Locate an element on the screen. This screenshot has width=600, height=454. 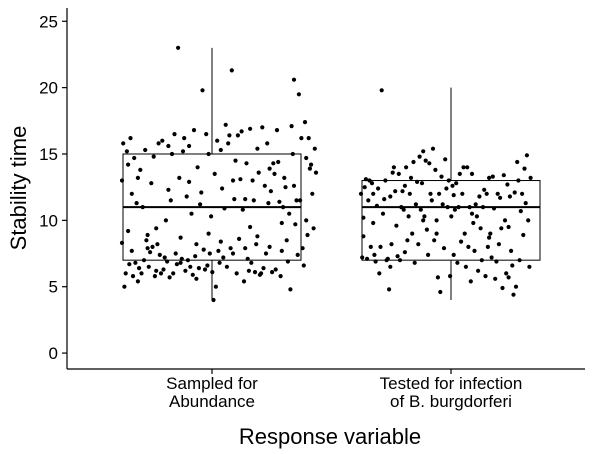
y-tick-label: 25 is located at coordinates (48, 21).